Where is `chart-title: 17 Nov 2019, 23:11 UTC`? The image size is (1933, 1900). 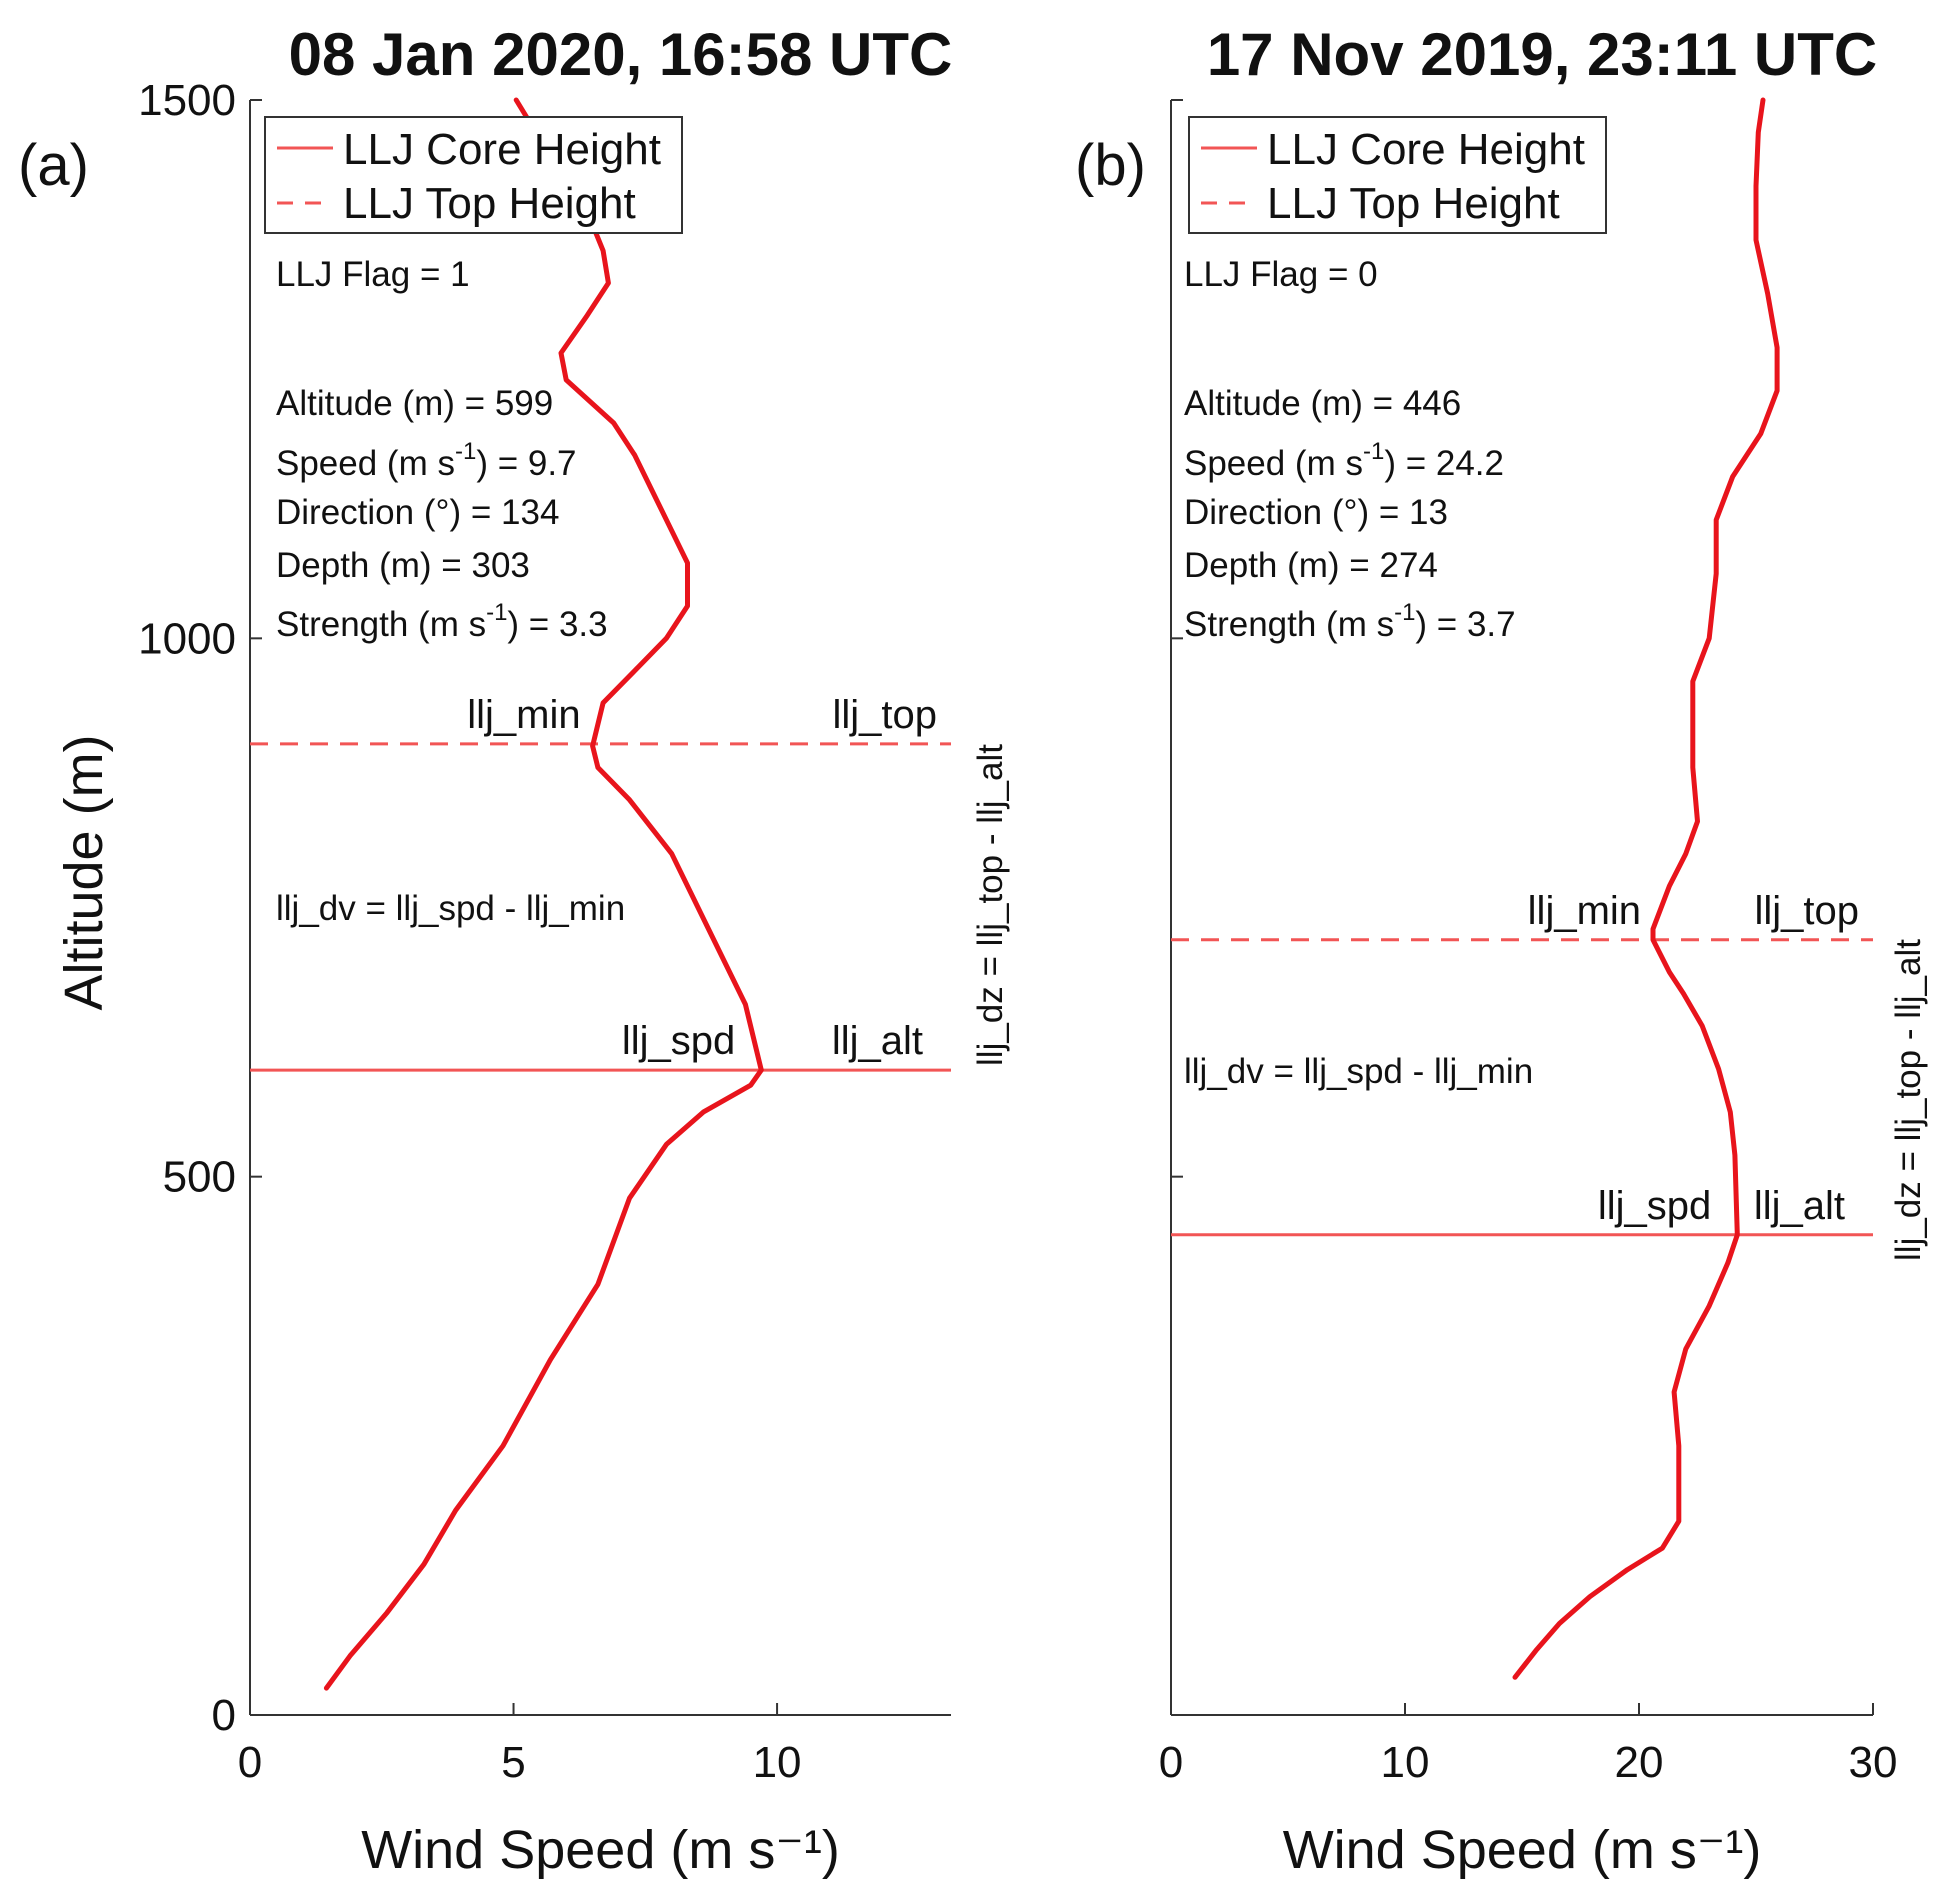
chart-title: 17 Nov 2019, 23:11 UTC is located at coordinates (1542, 54).